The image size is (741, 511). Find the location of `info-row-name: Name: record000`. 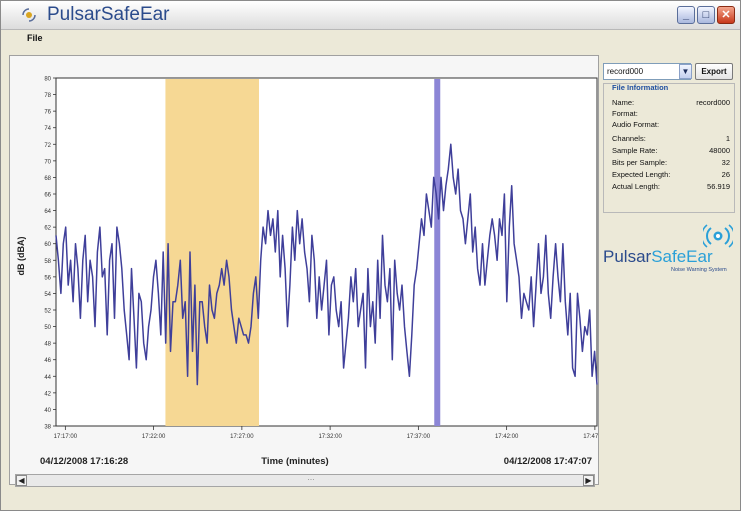

info-row-name: Name: record000 is located at coordinates (671, 102).